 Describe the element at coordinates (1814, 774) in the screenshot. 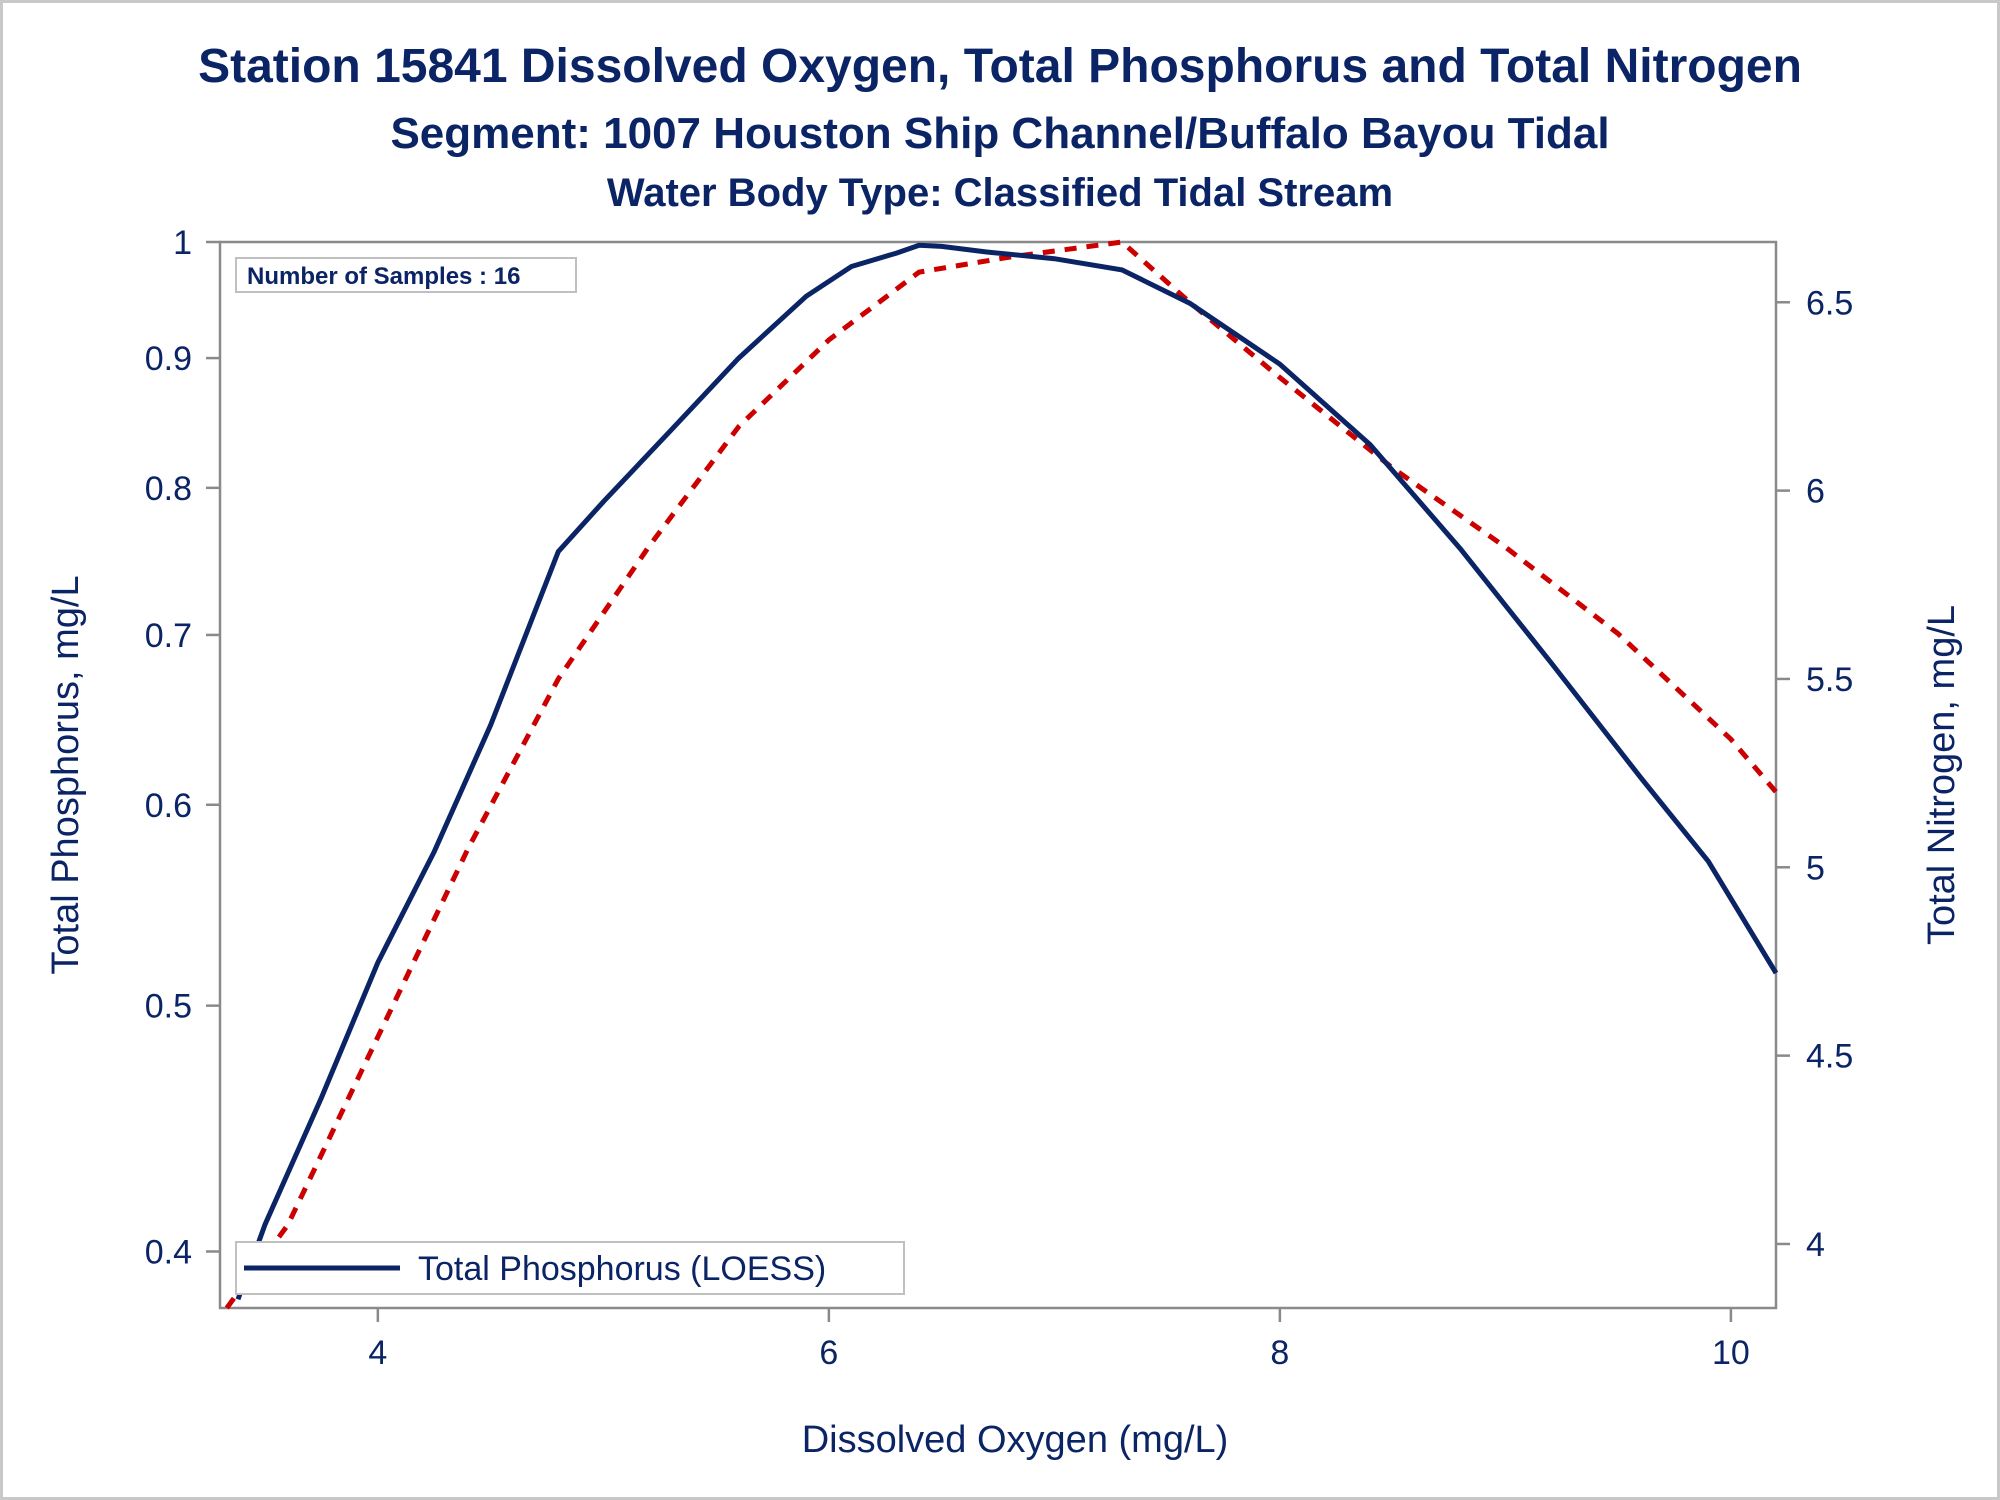

I see `y-axis-right: 4 4.5 5 5.5 6 6.5` at that location.